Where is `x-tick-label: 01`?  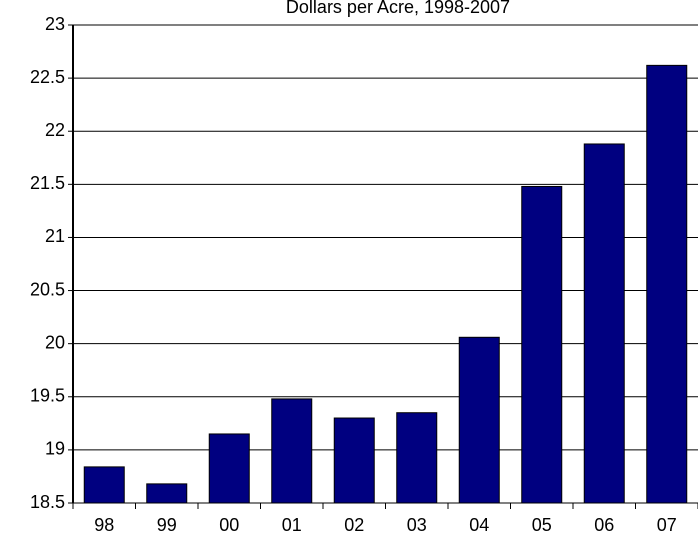 x-tick-label: 01 is located at coordinates (292, 525).